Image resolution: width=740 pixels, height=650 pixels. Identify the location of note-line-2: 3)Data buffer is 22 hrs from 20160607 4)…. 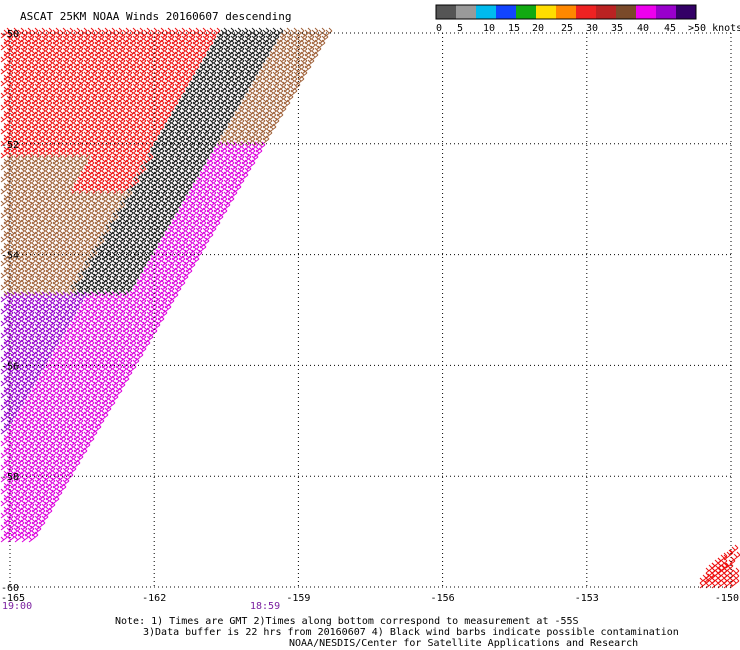
(411, 632).